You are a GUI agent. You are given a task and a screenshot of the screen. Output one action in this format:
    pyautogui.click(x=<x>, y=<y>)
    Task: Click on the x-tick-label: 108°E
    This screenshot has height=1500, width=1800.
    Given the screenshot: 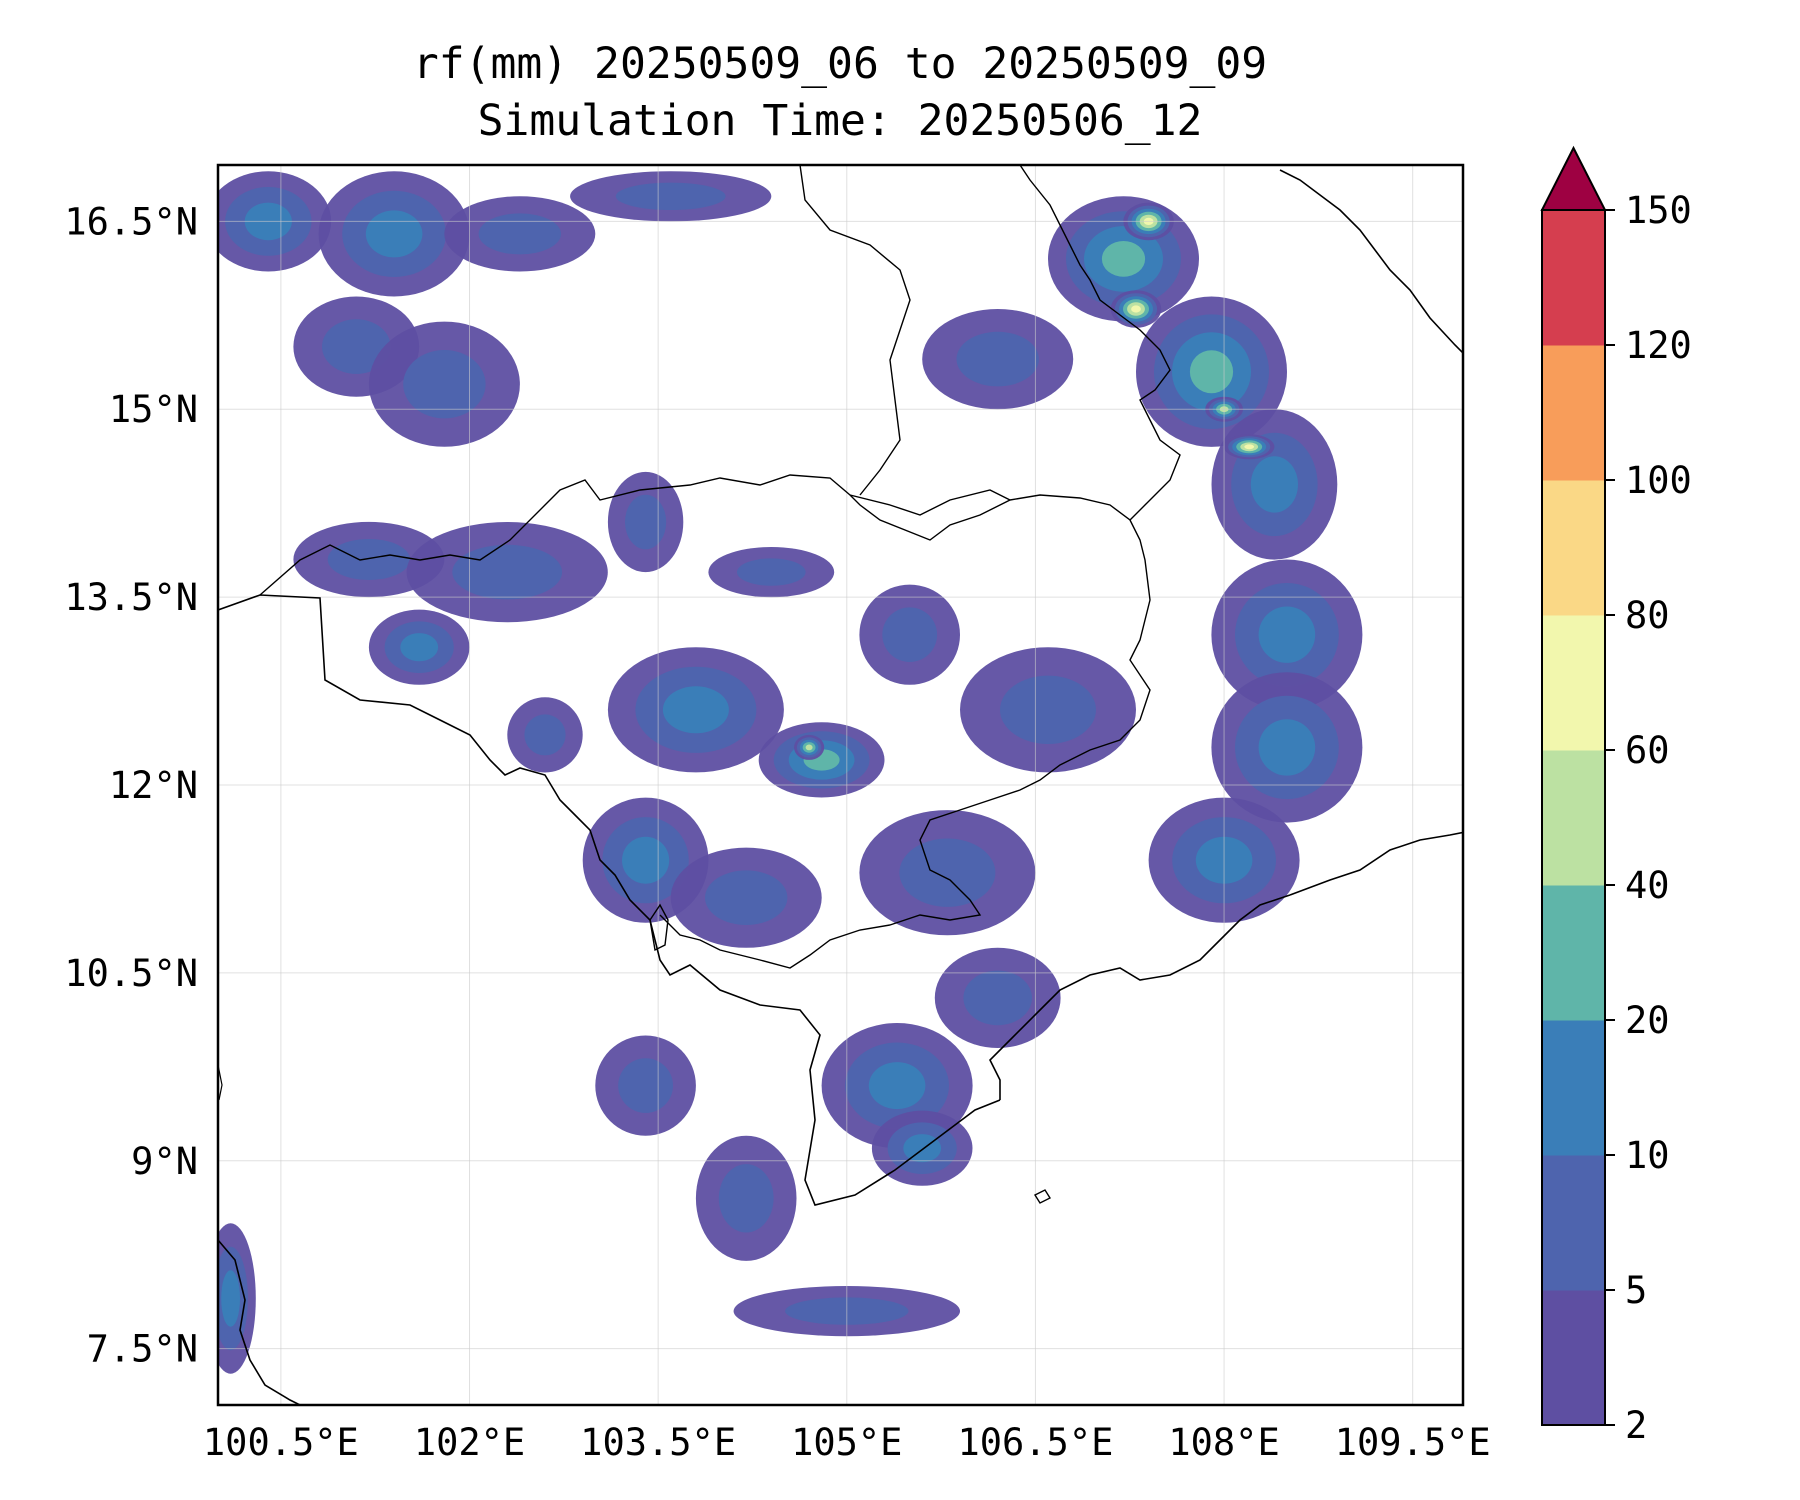 What is the action you would take?
    pyautogui.click(x=1223, y=1442)
    